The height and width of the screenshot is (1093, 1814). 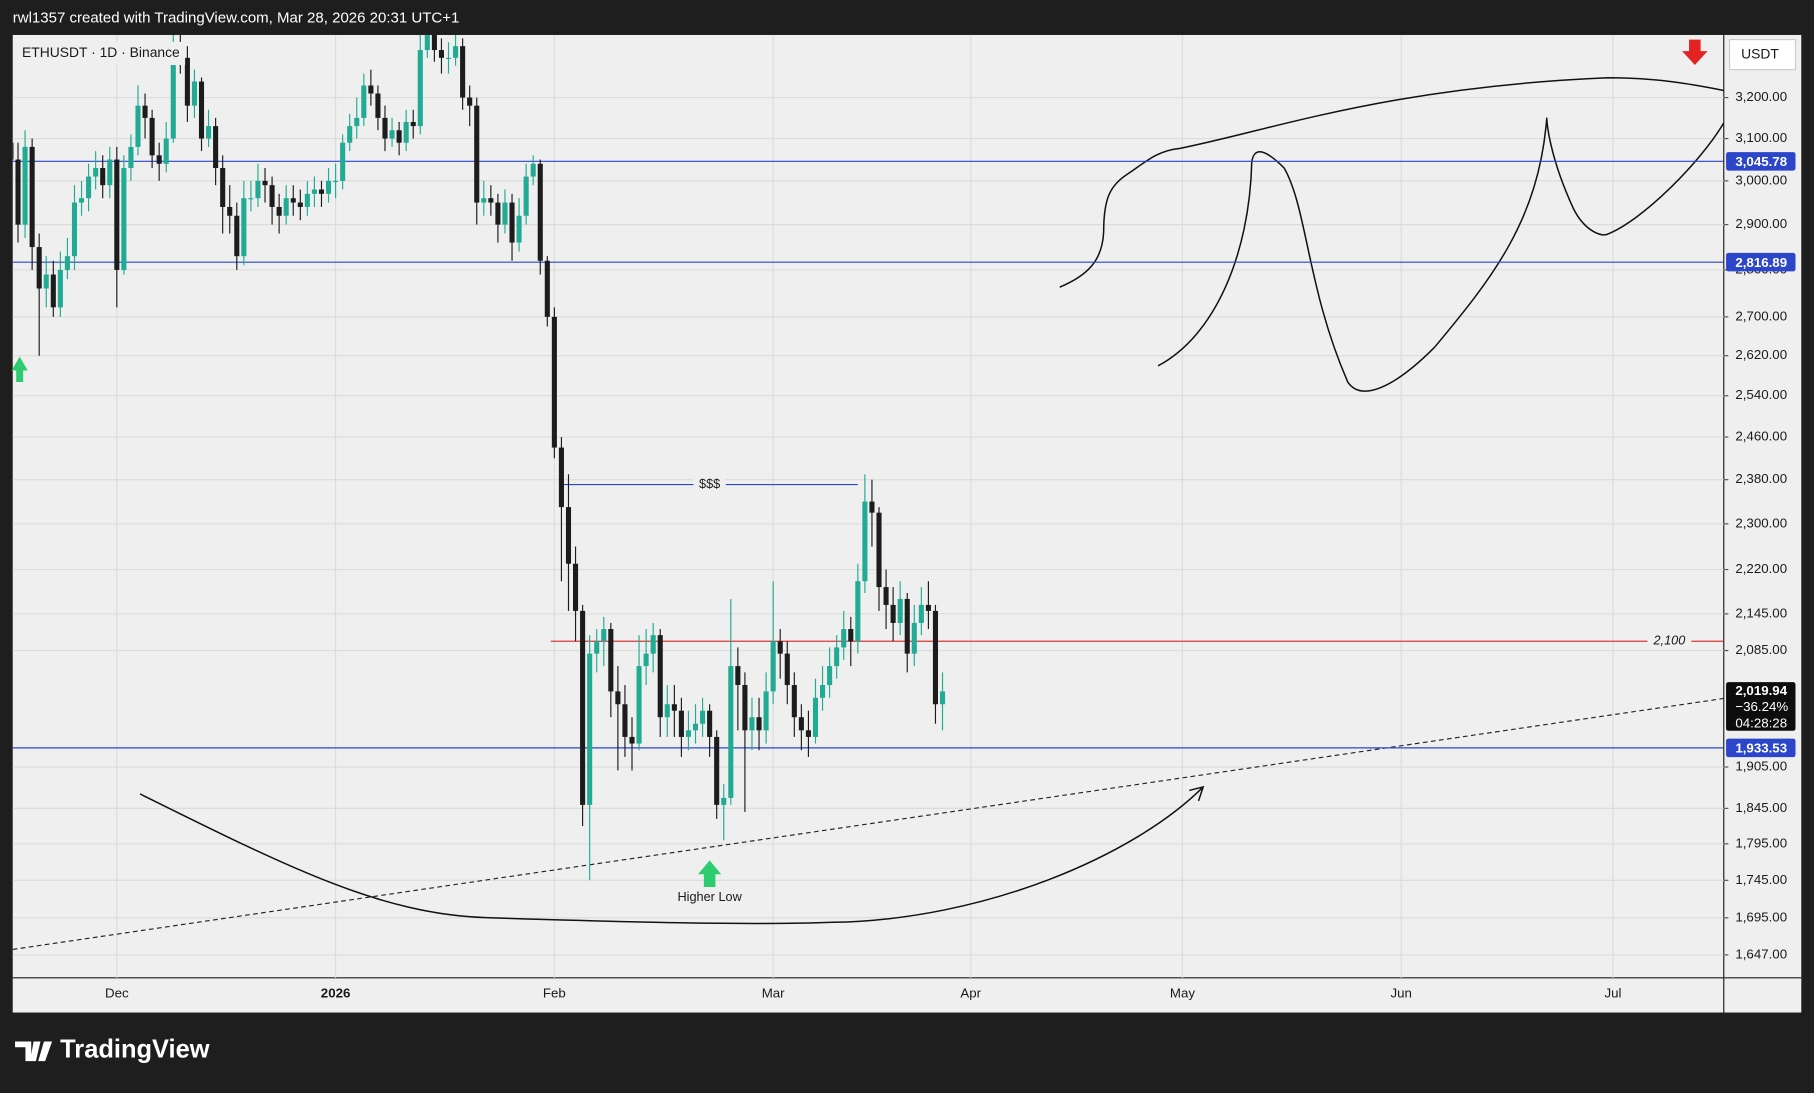 I want to click on level-label: 3,045.78, so click(x=1761, y=161).